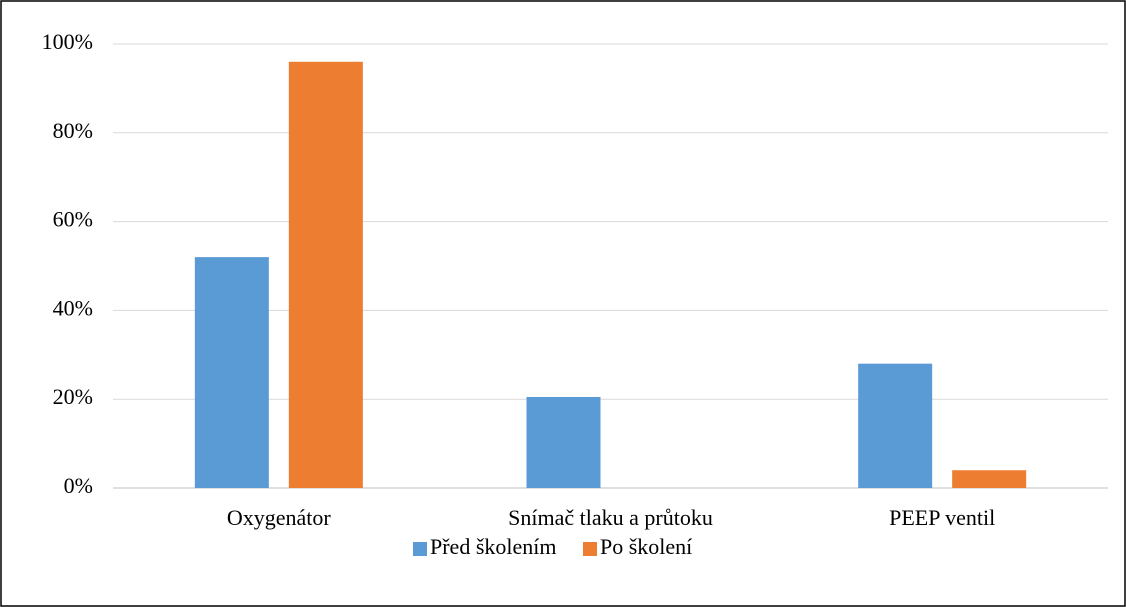 The height and width of the screenshot is (607, 1126). What do you see at coordinates (73, 130) in the screenshot?
I see `y-tick-label: 80%` at bounding box center [73, 130].